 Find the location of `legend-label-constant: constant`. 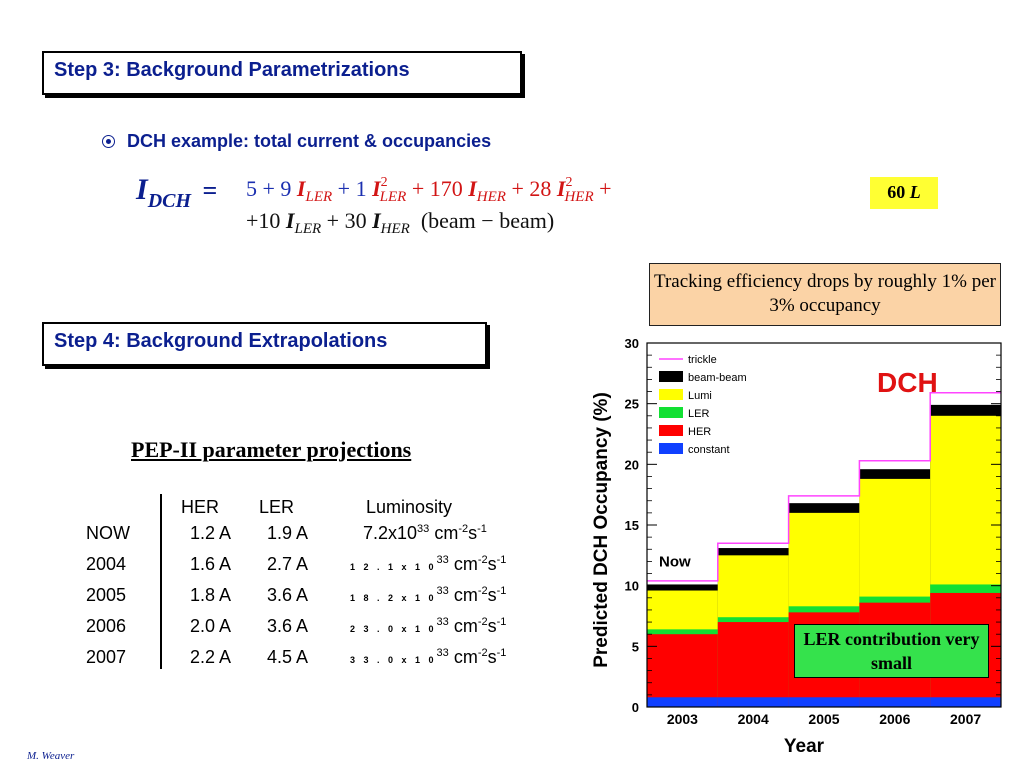

legend-label-constant: constant is located at coordinates (709, 450).